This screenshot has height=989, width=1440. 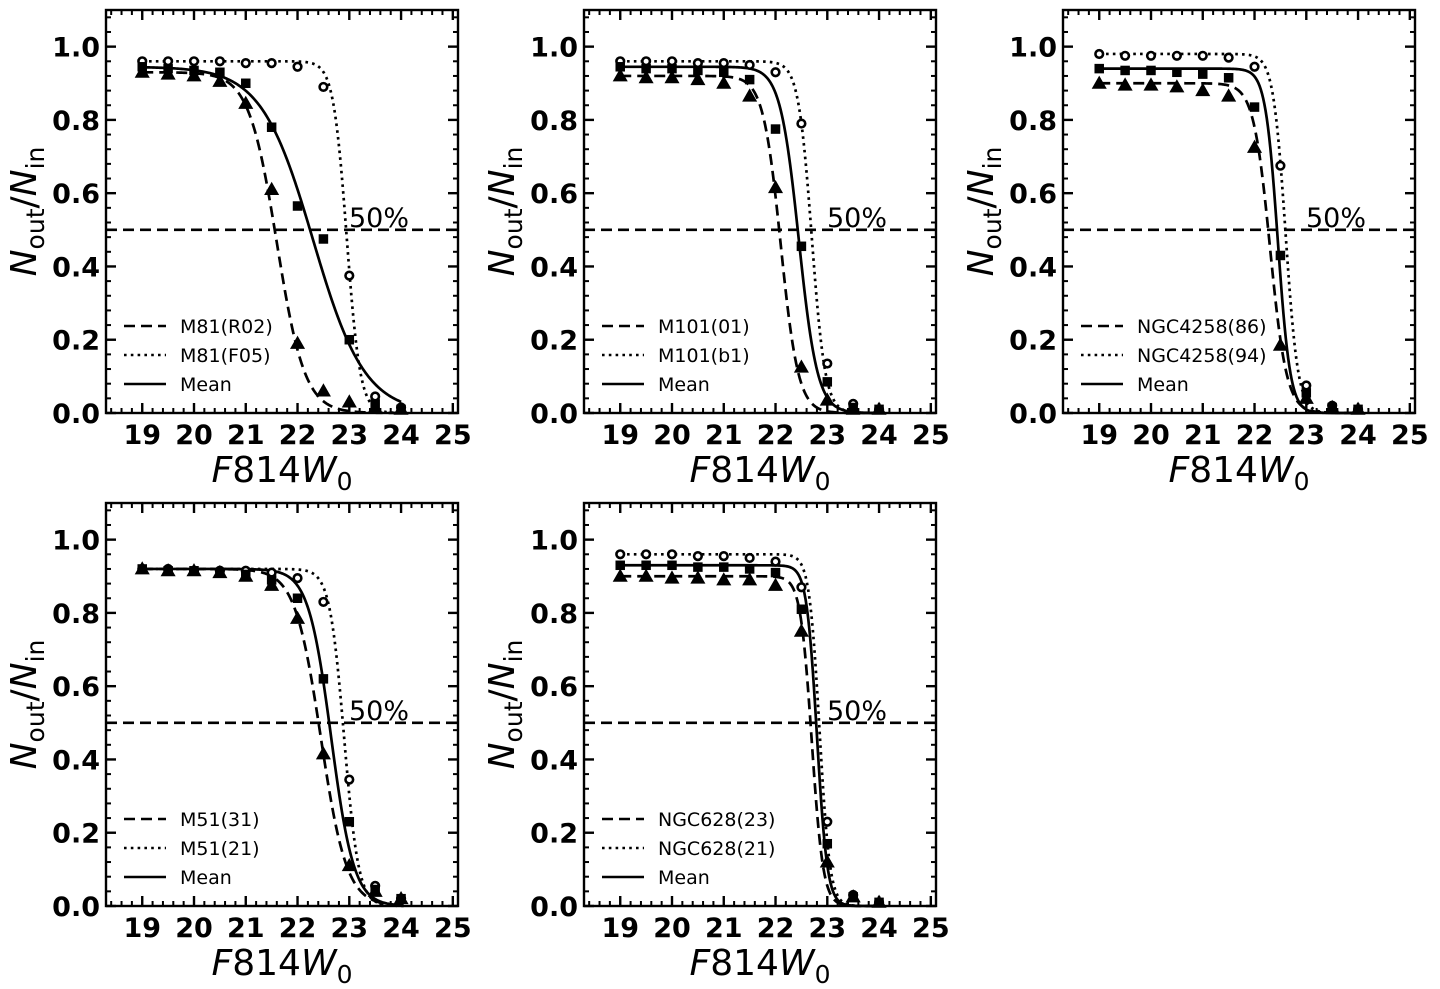 What do you see at coordinates (1174, 356) in the screenshot?
I see `legend: NGC4258(86) NGC4258(94) Mean` at bounding box center [1174, 356].